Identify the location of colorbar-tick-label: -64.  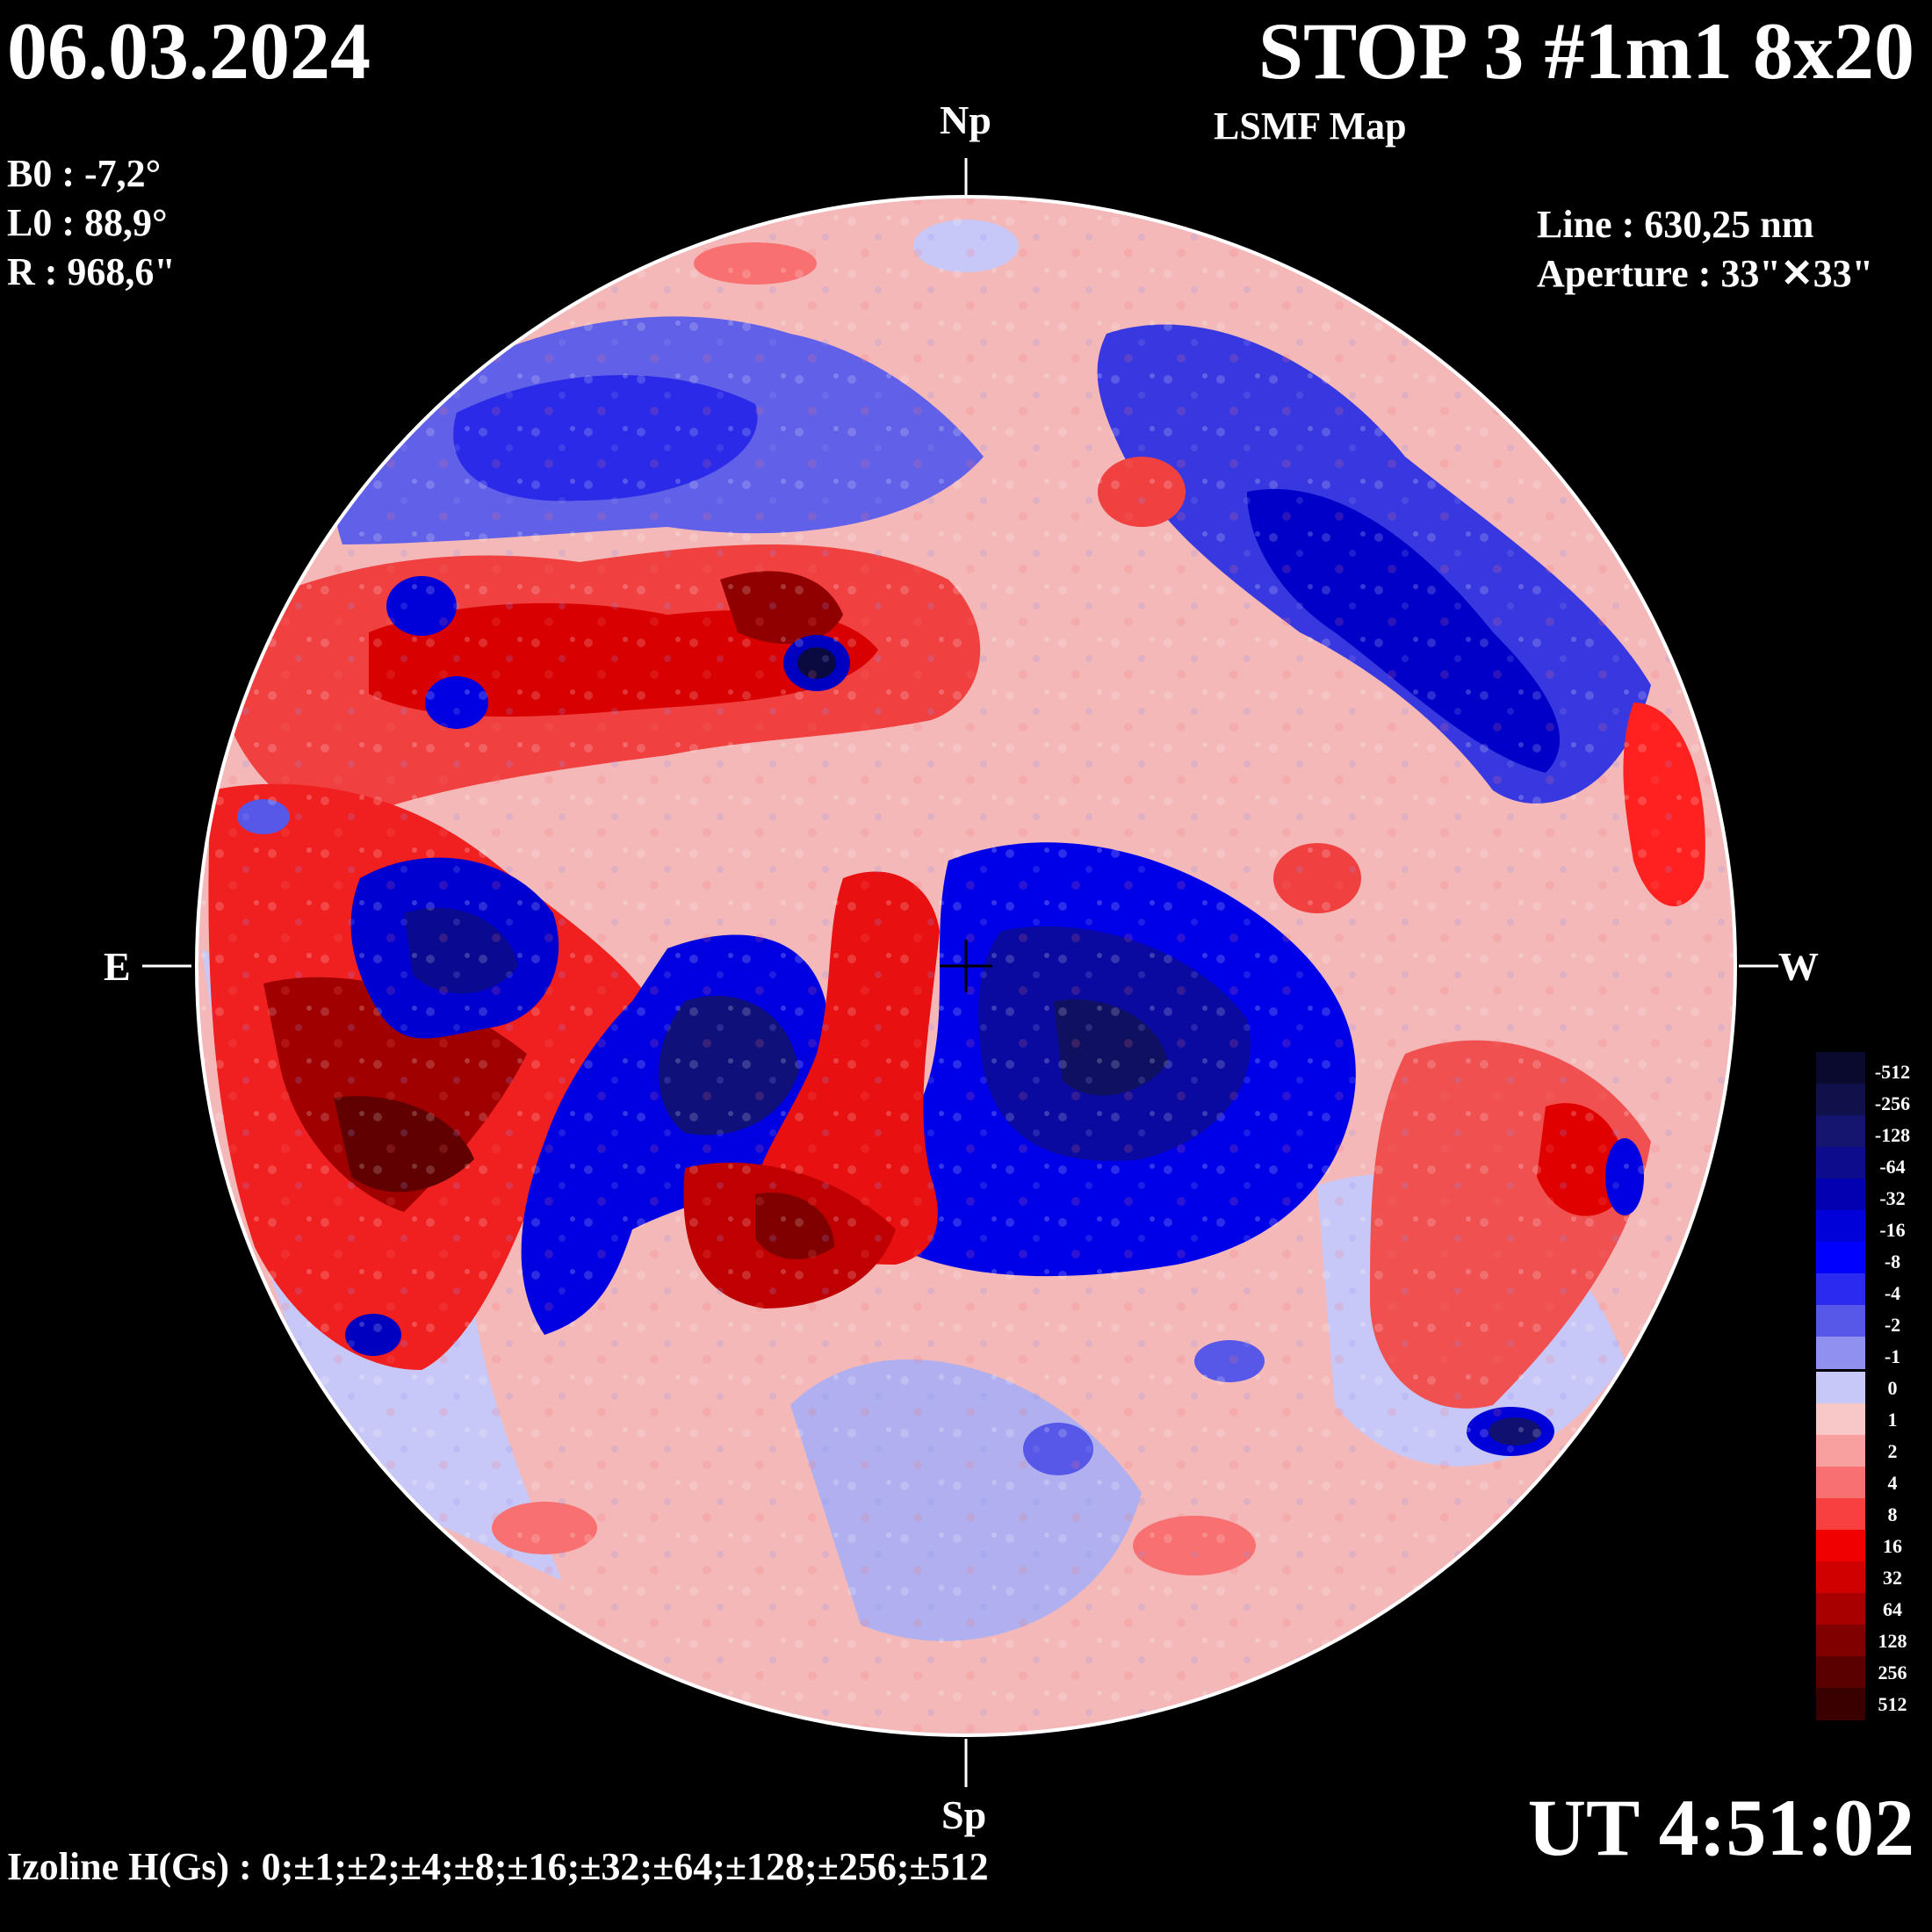
(1892, 1167).